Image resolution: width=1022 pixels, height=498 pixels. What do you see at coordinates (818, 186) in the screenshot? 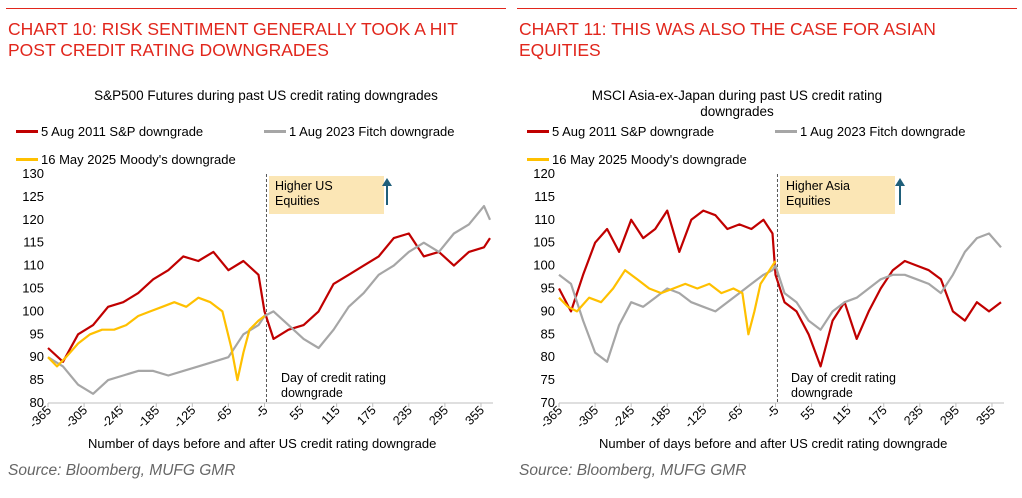
I see `annotation-line: Higher Asia` at bounding box center [818, 186].